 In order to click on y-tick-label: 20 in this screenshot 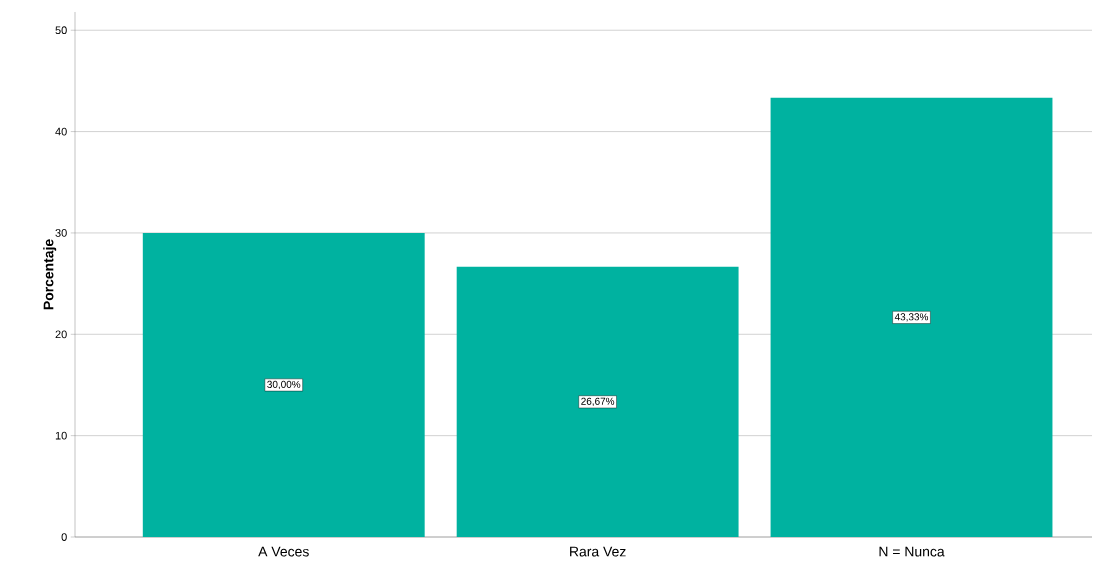, I will do `click(61, 334)`.